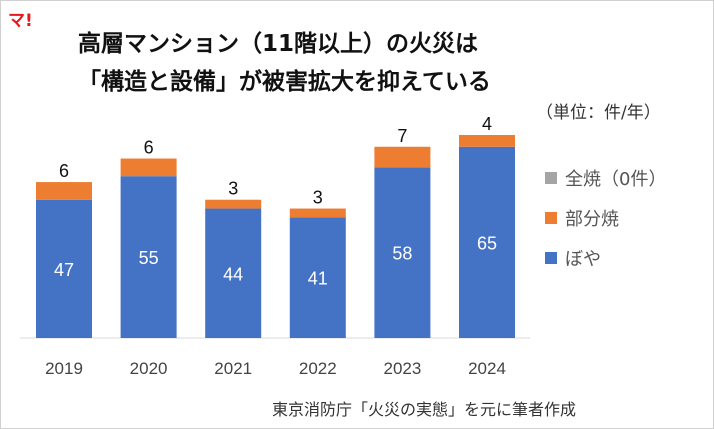  What do you see at coordinates (402, 136) in the screenshot?
I see `data-label: 7` at bounding box center [402, 136].